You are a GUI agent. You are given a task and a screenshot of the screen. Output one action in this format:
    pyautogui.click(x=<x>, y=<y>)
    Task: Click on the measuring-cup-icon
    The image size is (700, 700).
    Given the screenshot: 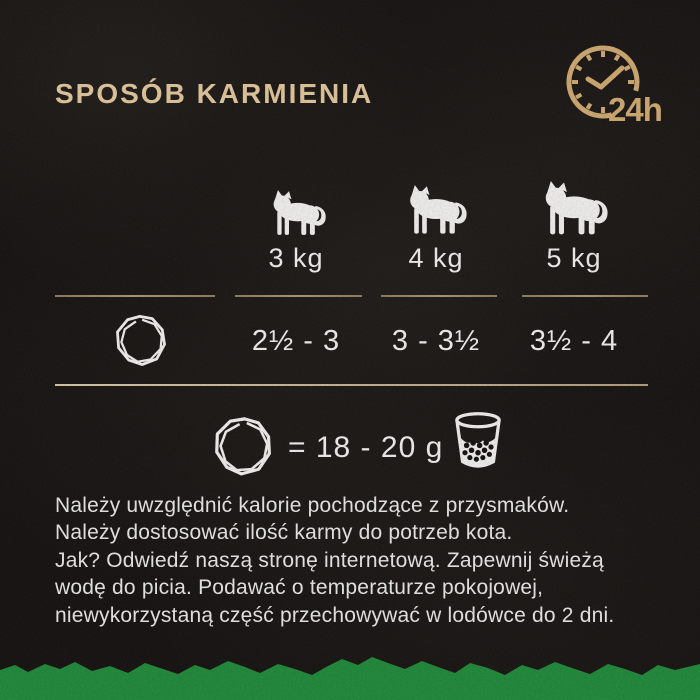 What is the action you would take?
    pyautogui.click(x=478, y=440)
    